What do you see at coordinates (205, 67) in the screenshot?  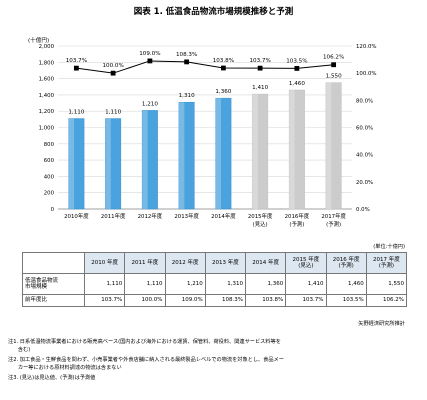 I see `yoy-line` at bounding box center [205, 67].